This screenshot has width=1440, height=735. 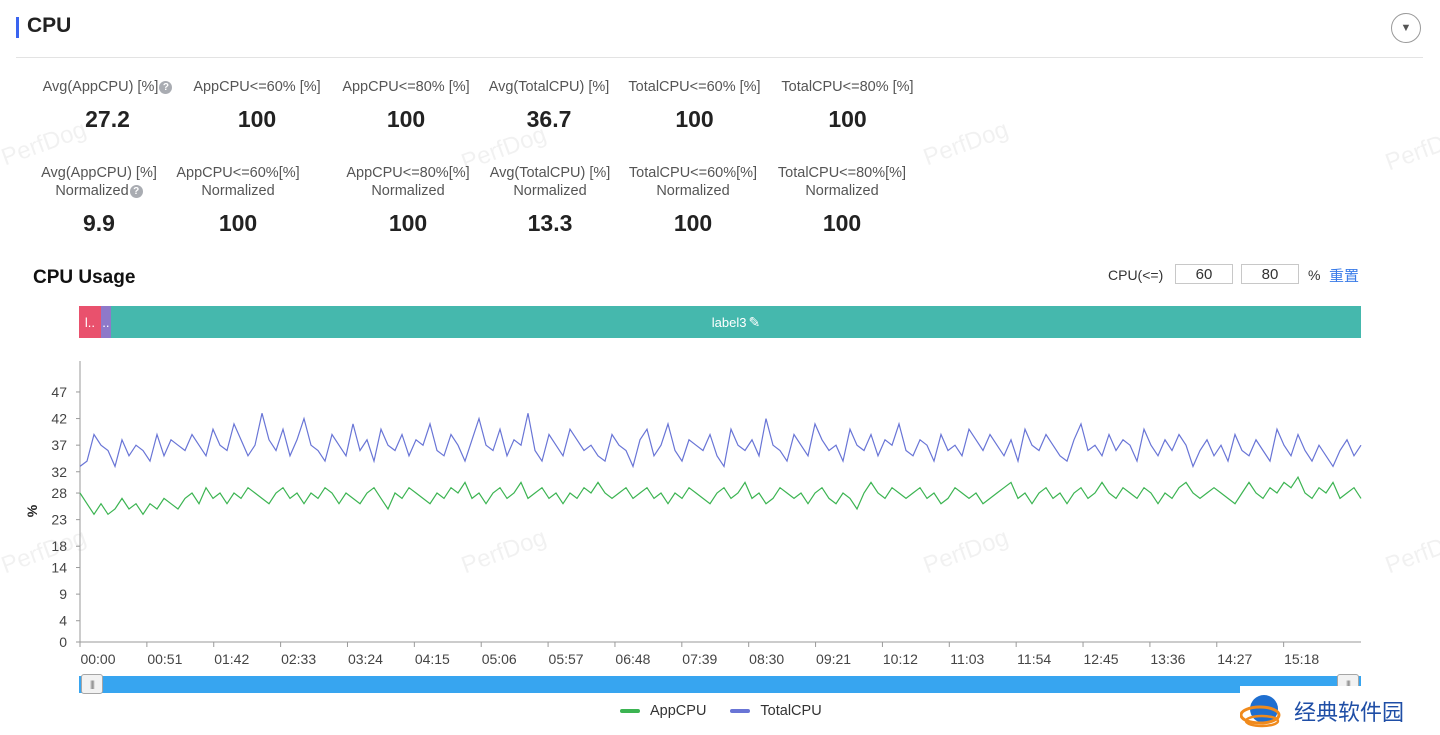 What do you see at coordinates (32, 510) in the screenshot?
I see `y-axis-label: %` at bounding box center [32, 510].